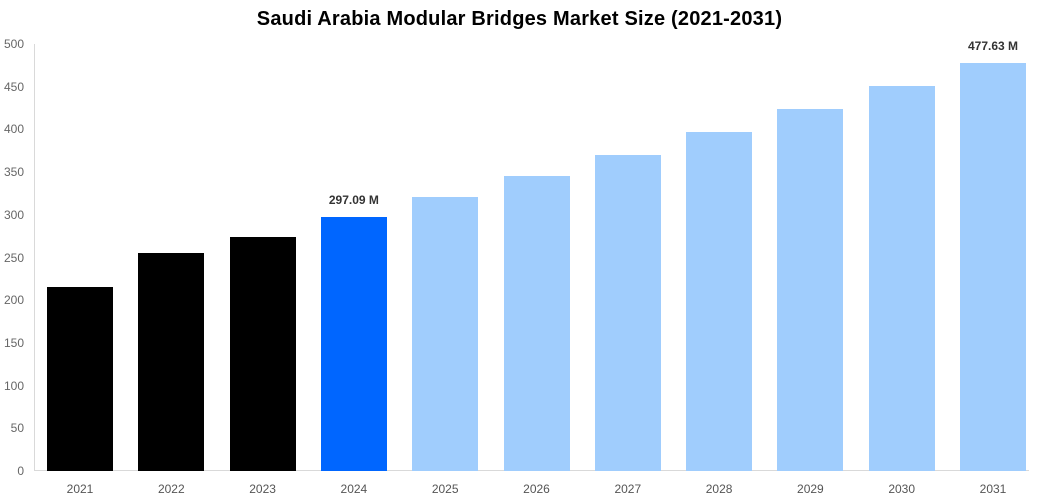 The height and width of the screenshot is (500, 1039). What do you see at coordinates (13, 129) in the screenshot?
I see `y-tick-label: 400` at bounding box center [13, 129].